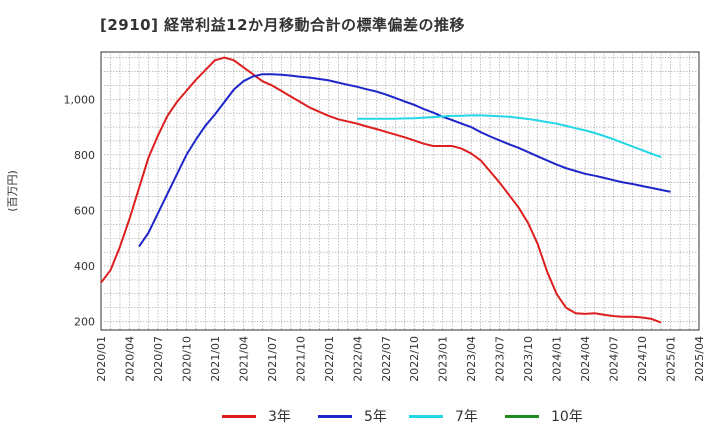  Describe the element at coordinates (509, 136) in the screenshot. I see `series-line-7年` at that location.